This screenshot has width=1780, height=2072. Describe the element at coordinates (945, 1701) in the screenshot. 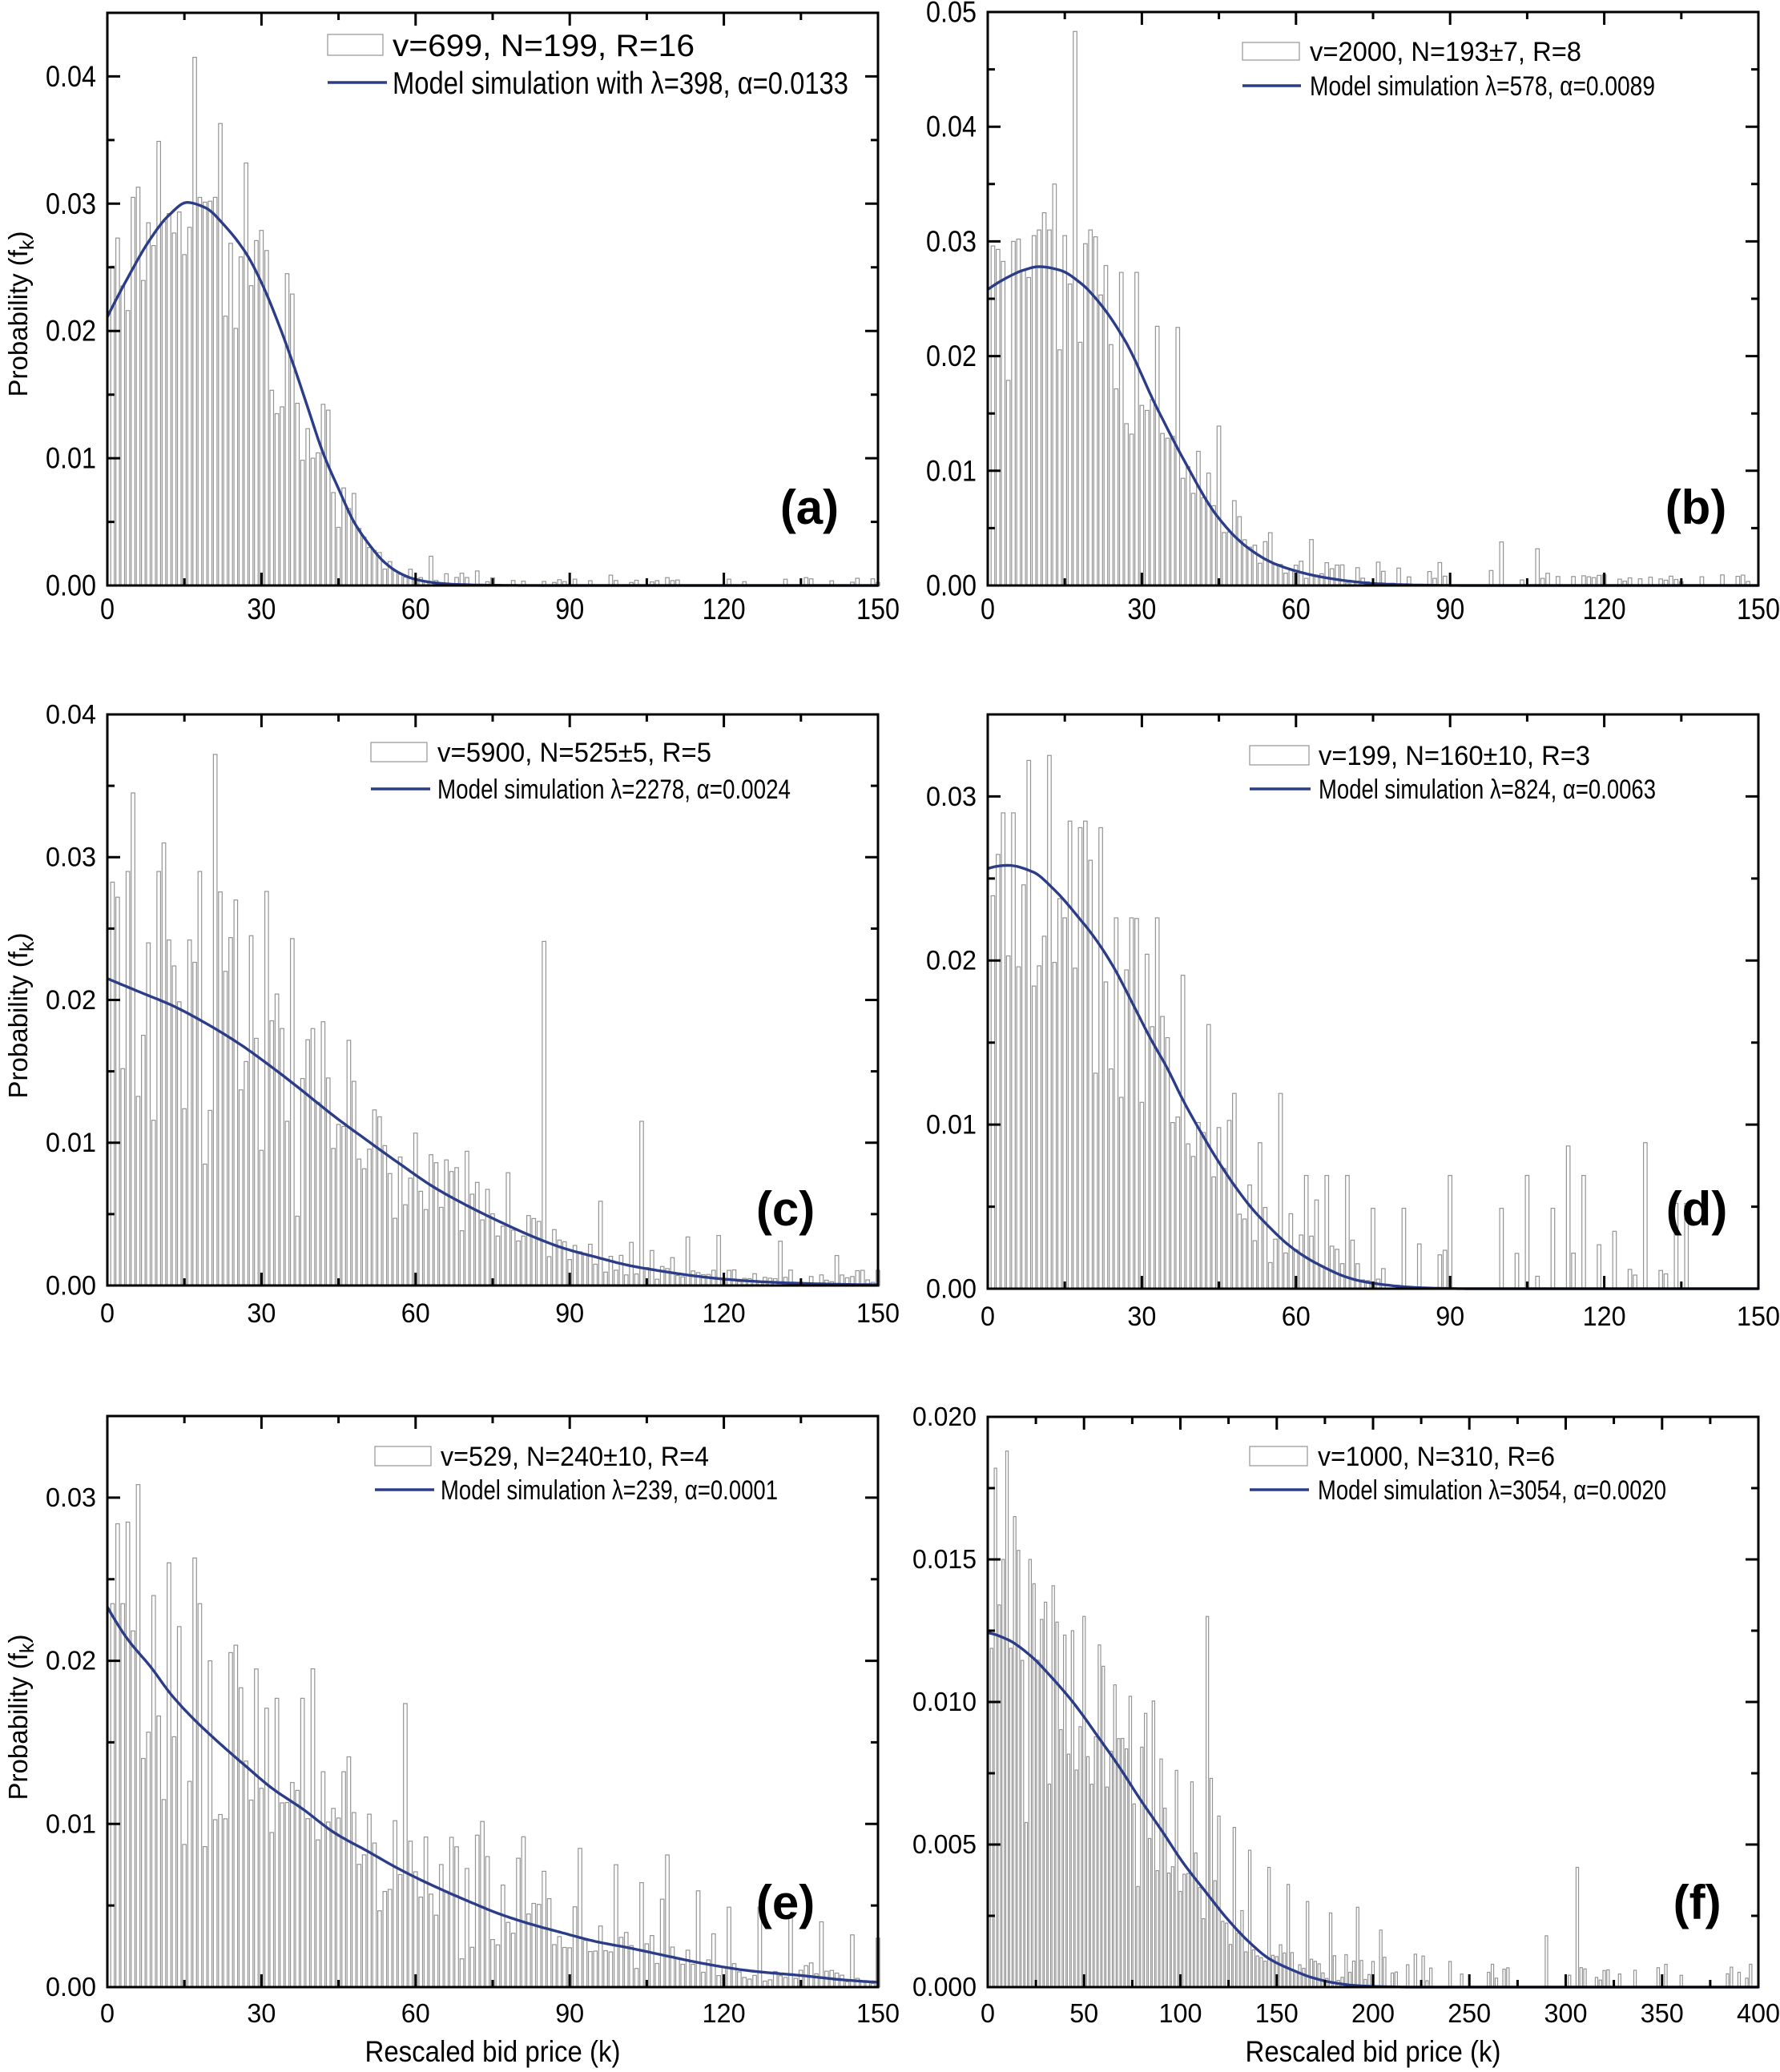

I see `svg-text: 0.010` at that location.